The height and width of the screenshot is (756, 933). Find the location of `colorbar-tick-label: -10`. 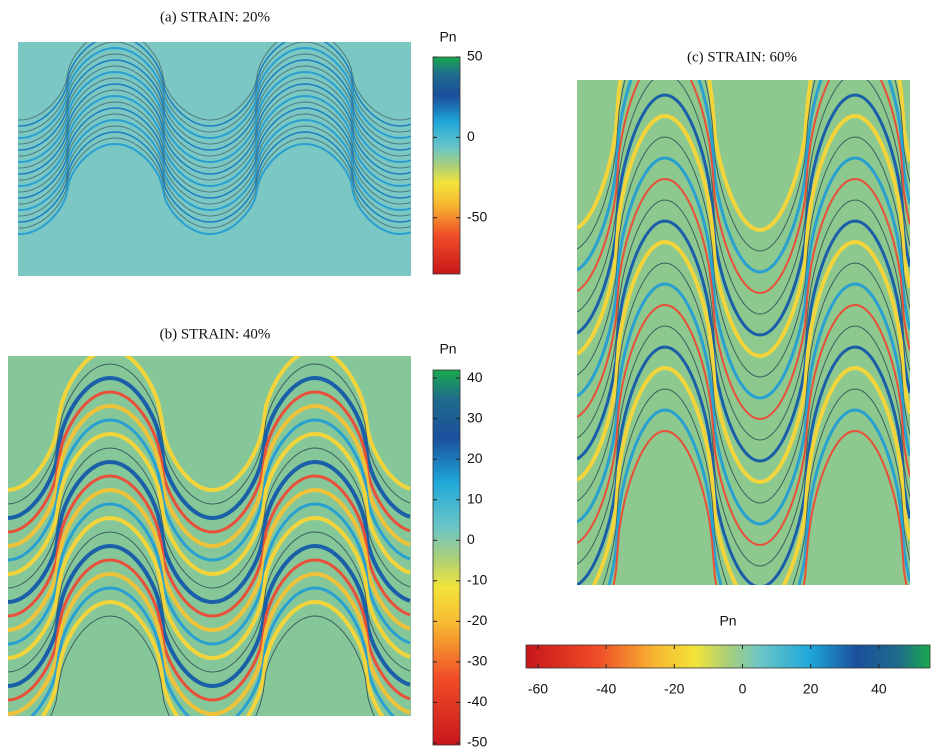

colorbar-tick-label: -10 is located at coordinates (477, 580).